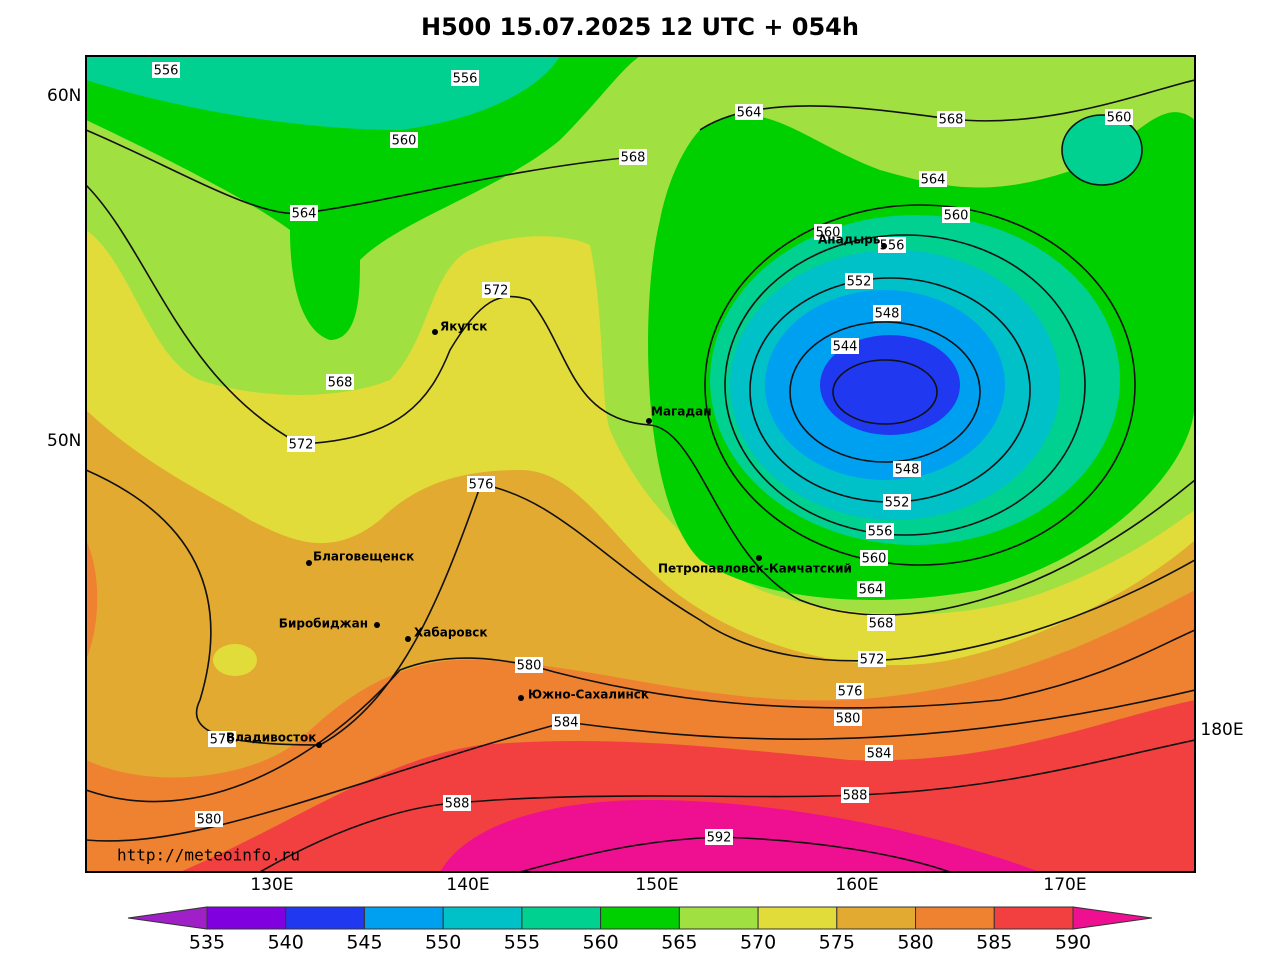 This screenshot has width=1281, height=967. I want to click on lon-label: 150E, so click(656, 885).